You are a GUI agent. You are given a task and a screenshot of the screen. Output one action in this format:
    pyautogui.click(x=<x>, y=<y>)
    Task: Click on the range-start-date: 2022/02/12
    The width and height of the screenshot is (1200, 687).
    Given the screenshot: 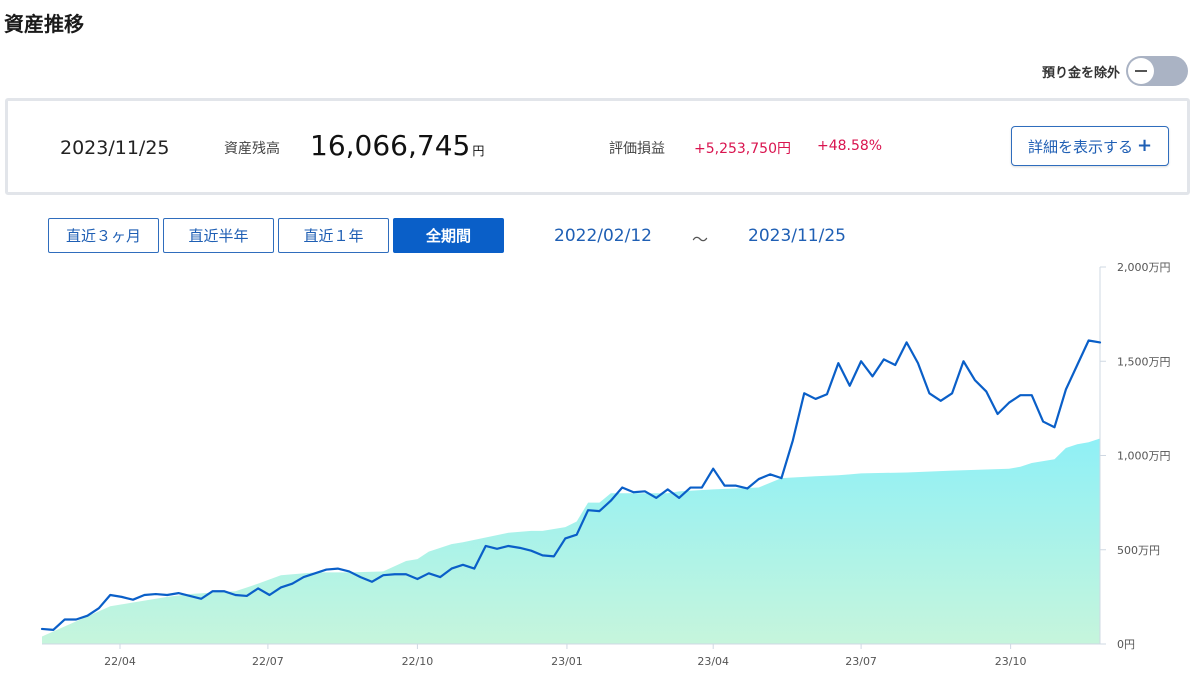 What is the action you would take?
    pyautogui.click(x=603, y=236)
    